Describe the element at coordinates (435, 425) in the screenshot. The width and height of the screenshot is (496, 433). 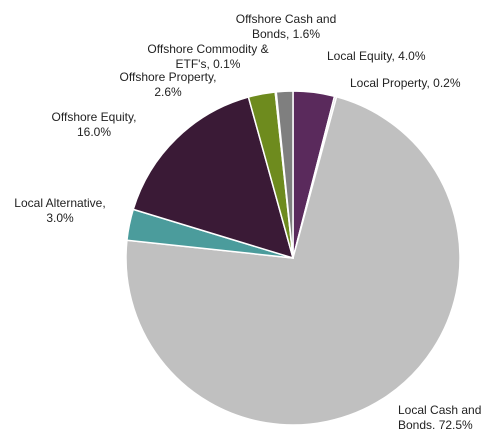
I see `slice-label: Bonds. 72.5%` at that location.